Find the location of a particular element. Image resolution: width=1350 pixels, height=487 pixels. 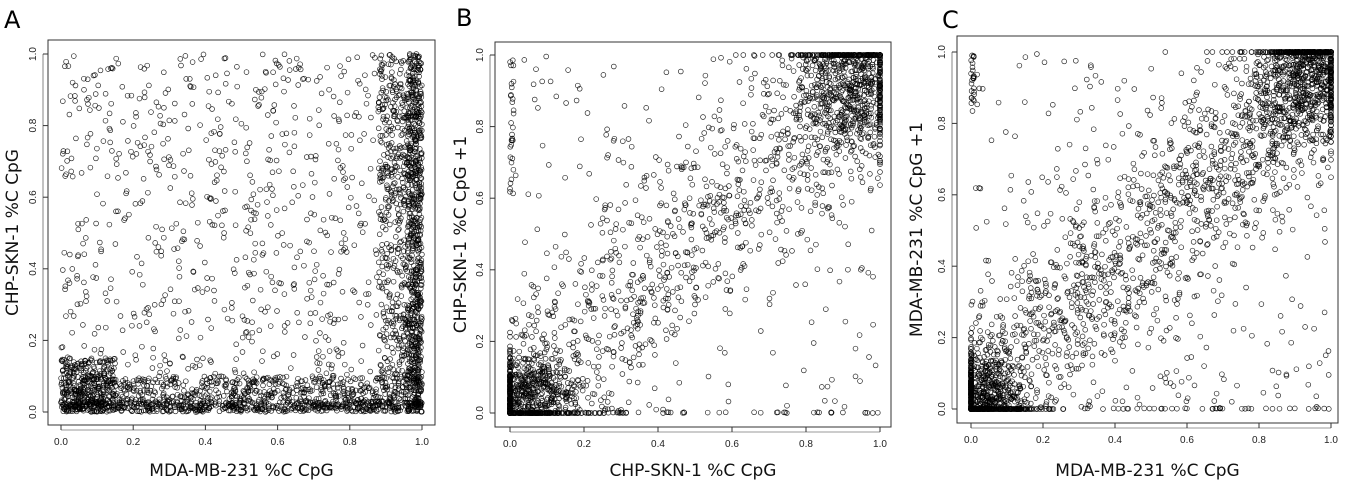

x-axis-title: MDA-MB-231 %C CpG is located at coordinates (241, 471).